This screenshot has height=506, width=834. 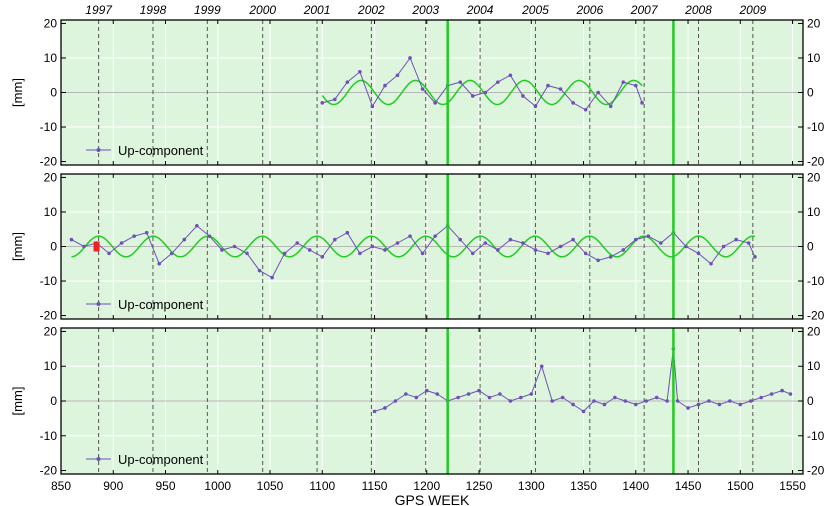 What do you see at coordinates (698, 10) in the screenshot?
I see `year-label: 2008` at bounding box center [698, 10].